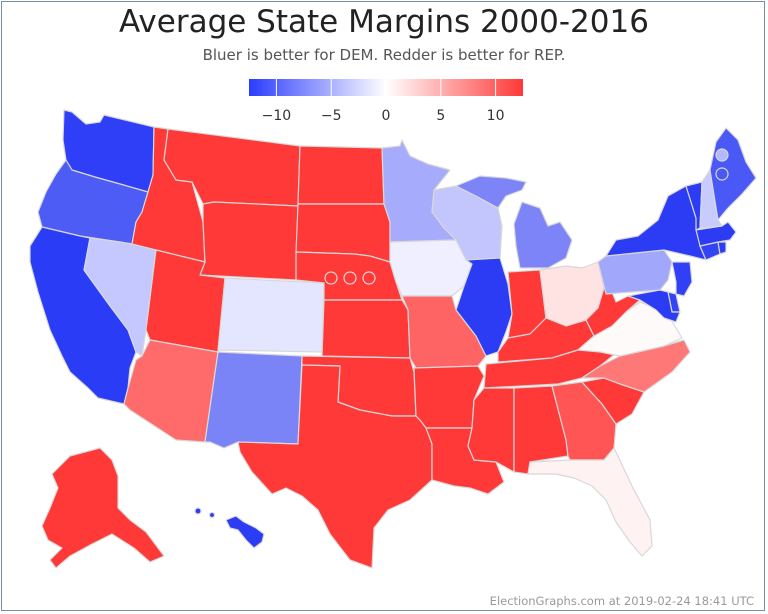  I want to click on state-AK, so click(103, 508).